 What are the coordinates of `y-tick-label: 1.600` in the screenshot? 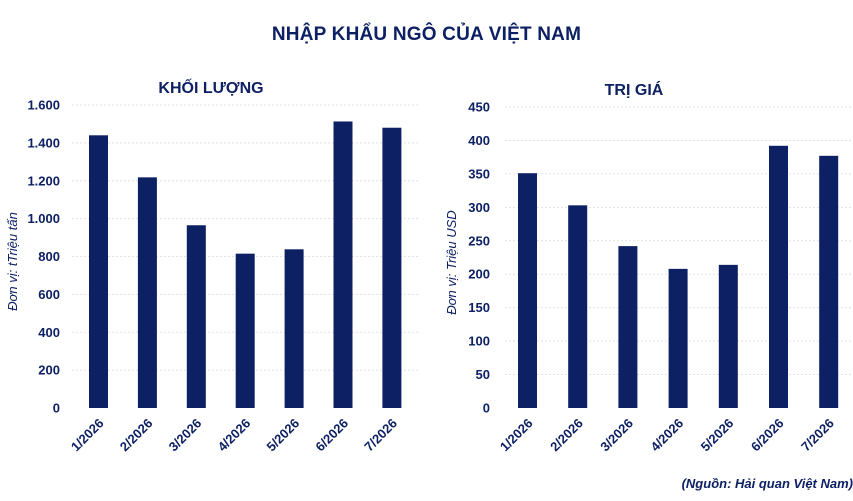 It's located at (43, 105).